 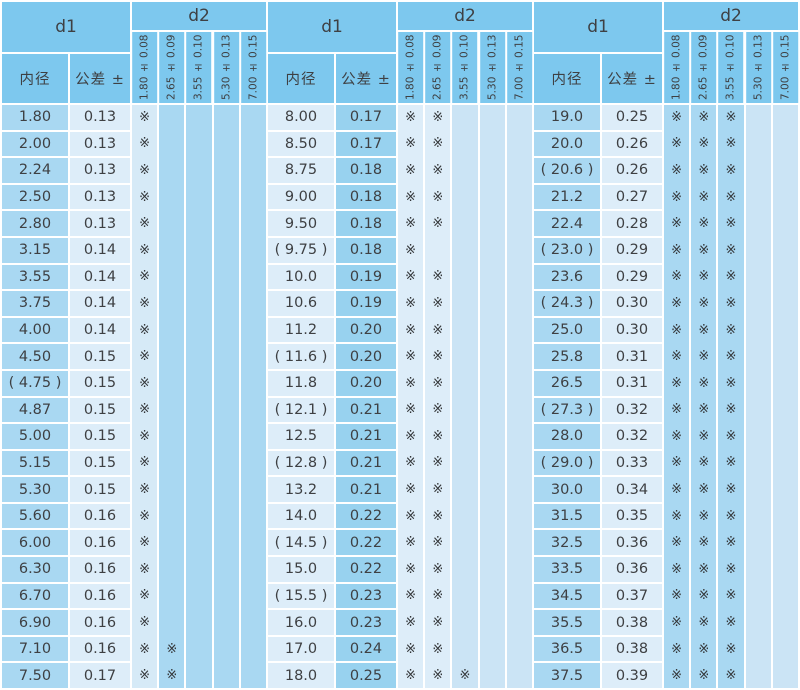 I want to click on tolerance-cell: 0.16, so click(x=100, y=596).